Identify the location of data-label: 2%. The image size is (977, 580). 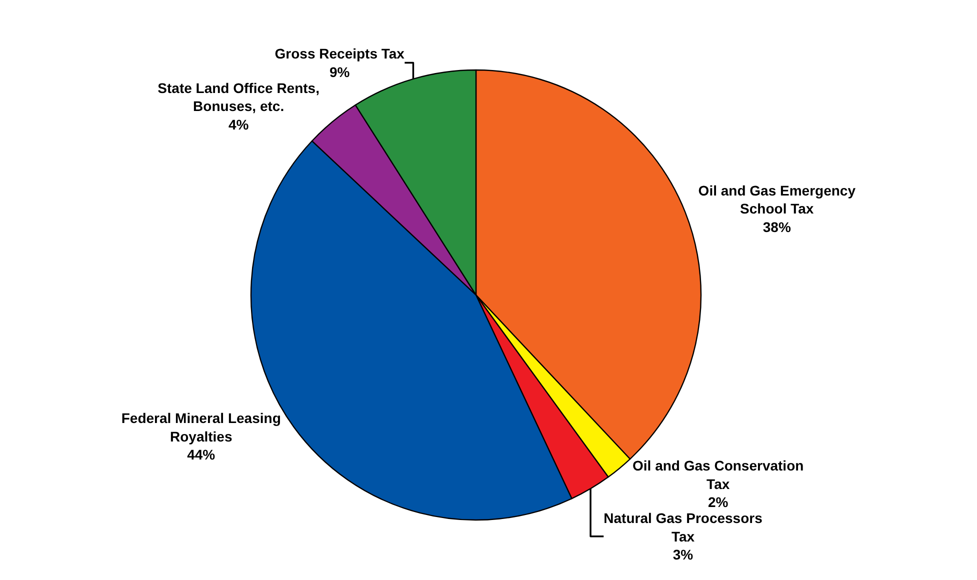
(718, 502).